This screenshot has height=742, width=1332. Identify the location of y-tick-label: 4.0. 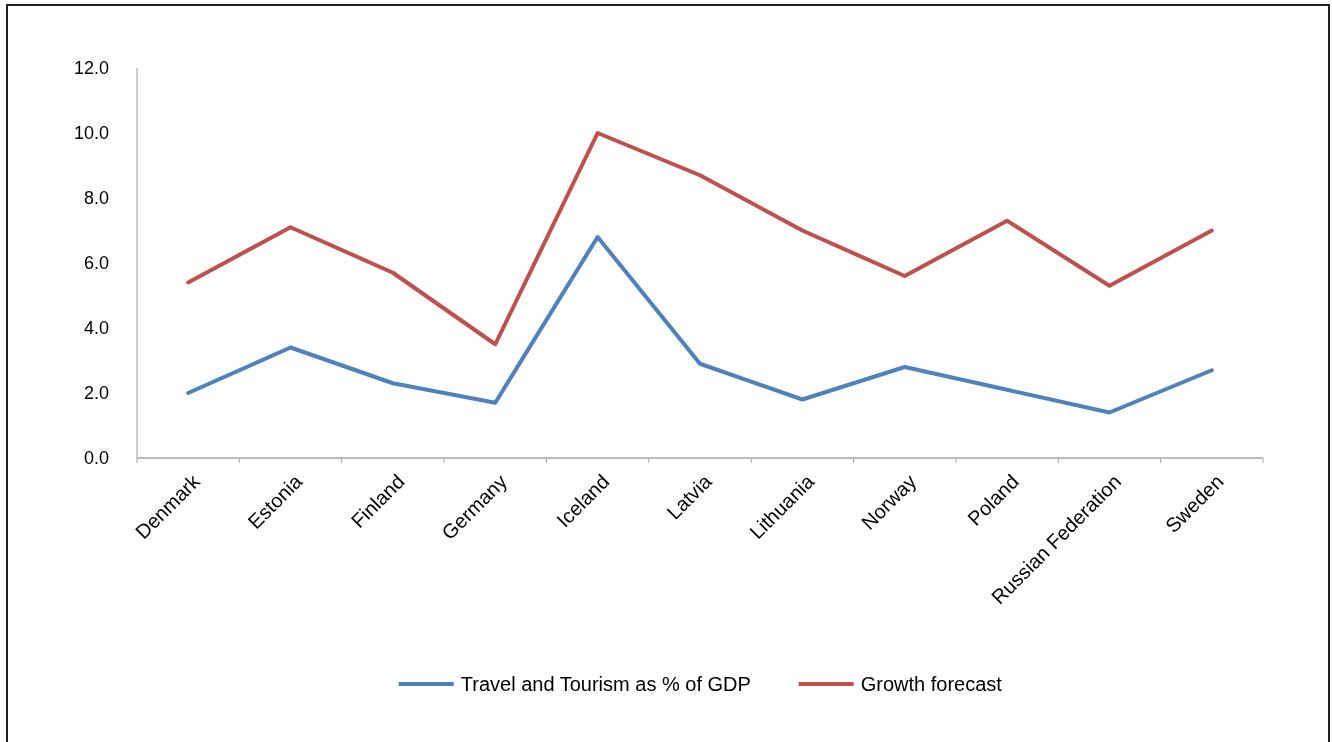
(96, 328).